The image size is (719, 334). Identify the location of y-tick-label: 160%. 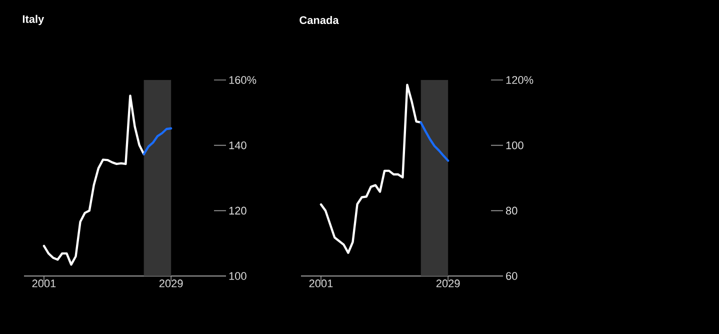
(242, 80).